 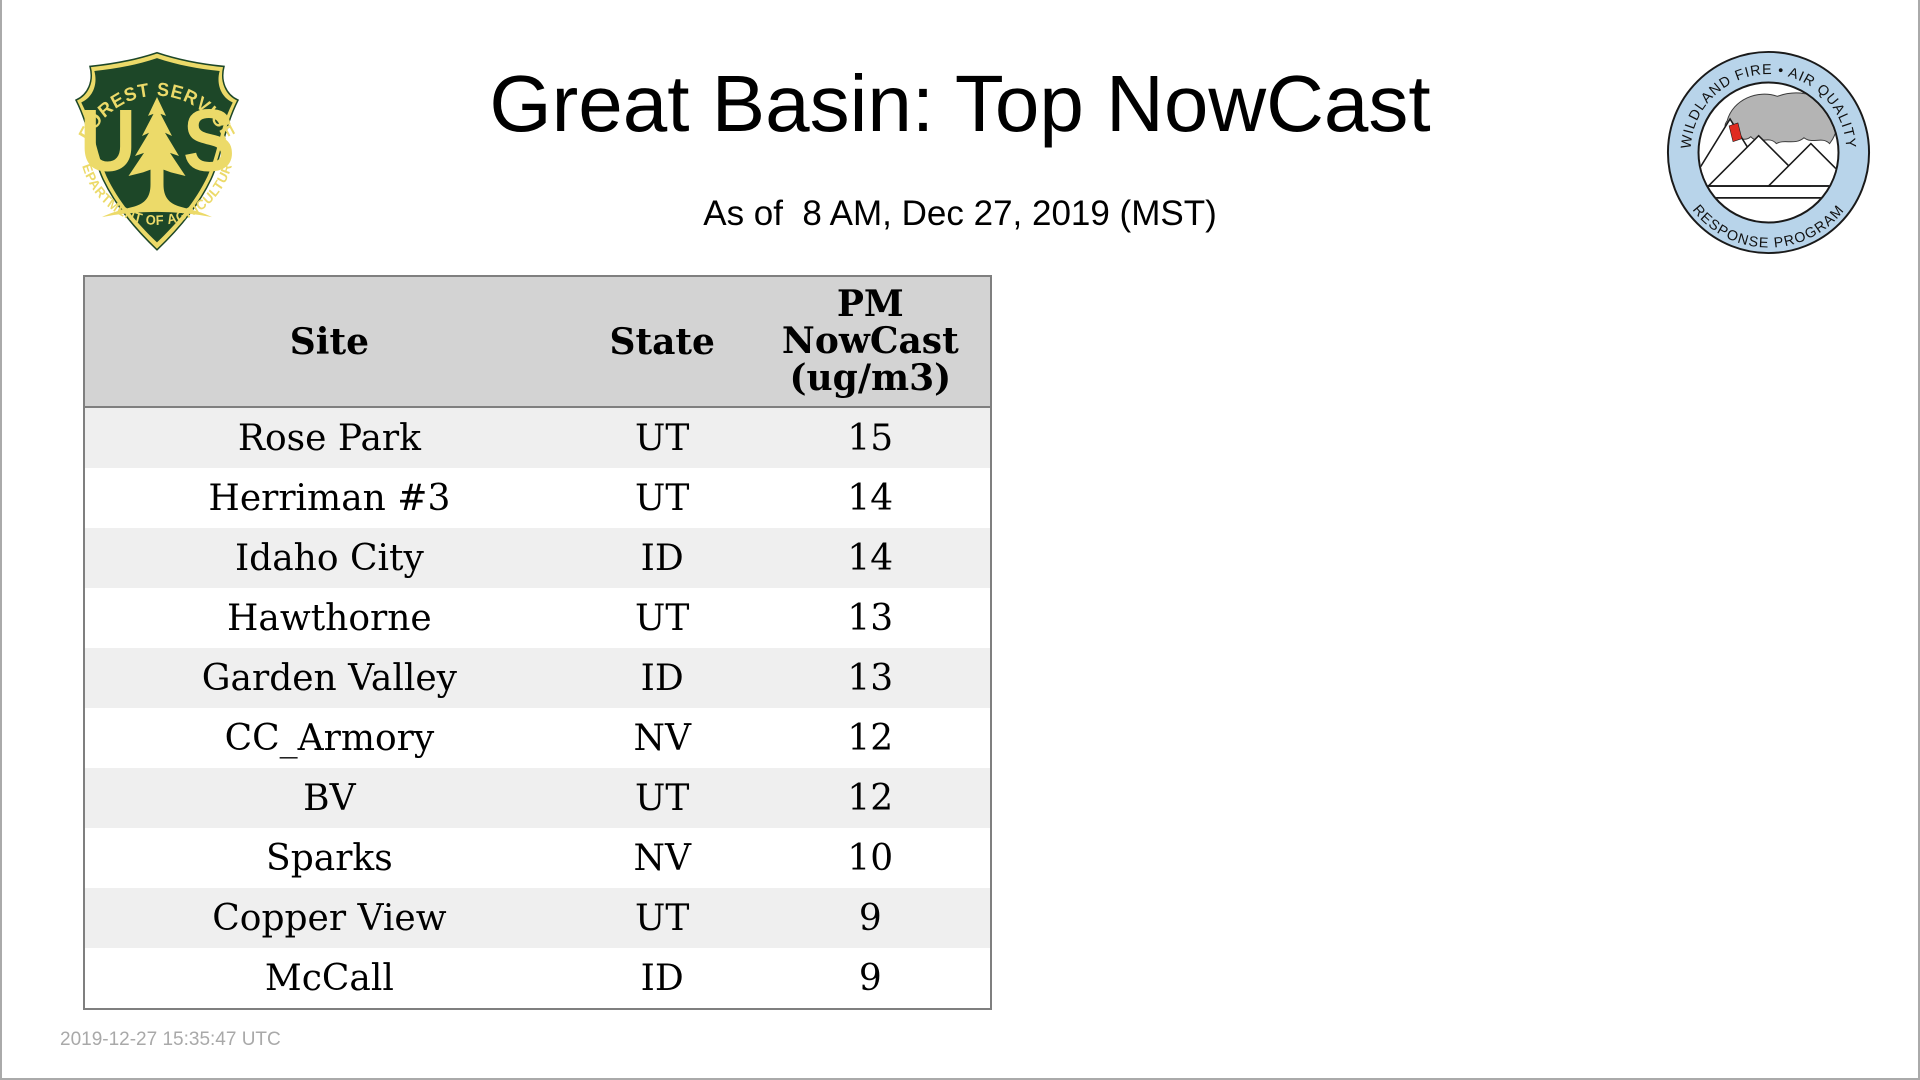 What do you see at coordinates (870, 858) in the screenshot?
I see `value-cell: 10` at bounding box center [870, 858].